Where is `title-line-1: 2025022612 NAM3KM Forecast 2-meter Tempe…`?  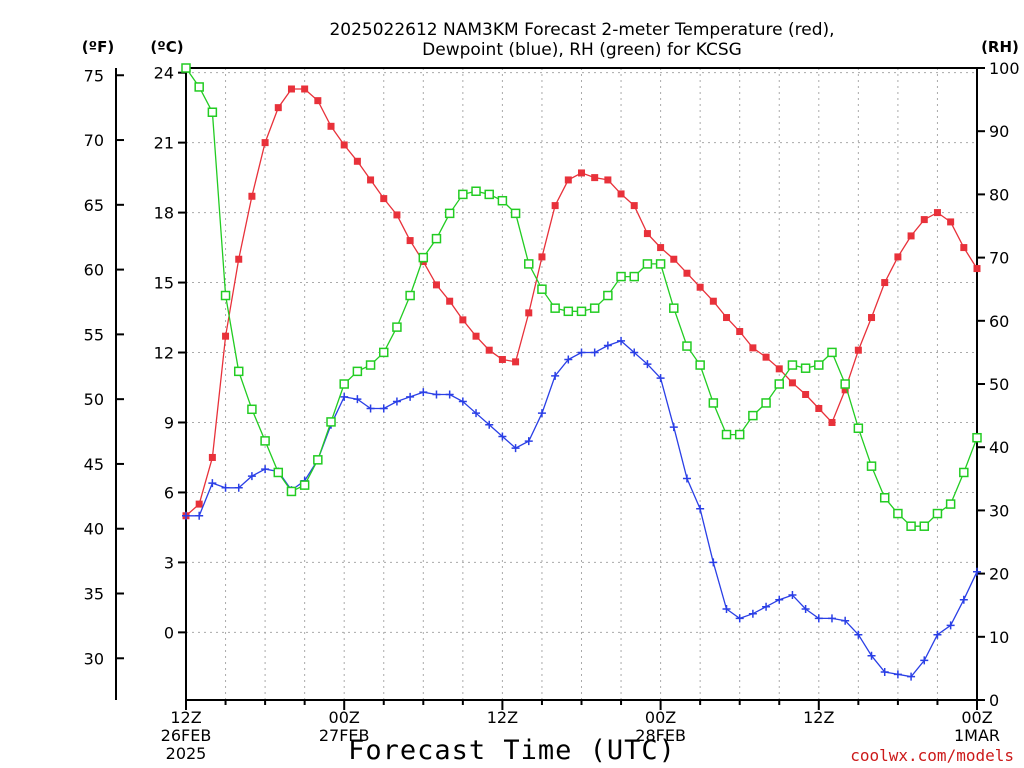
title-line-1: 2025022612 NAM3KM Forecast 2-meter Tempe… is located at coordinates (581, 30).